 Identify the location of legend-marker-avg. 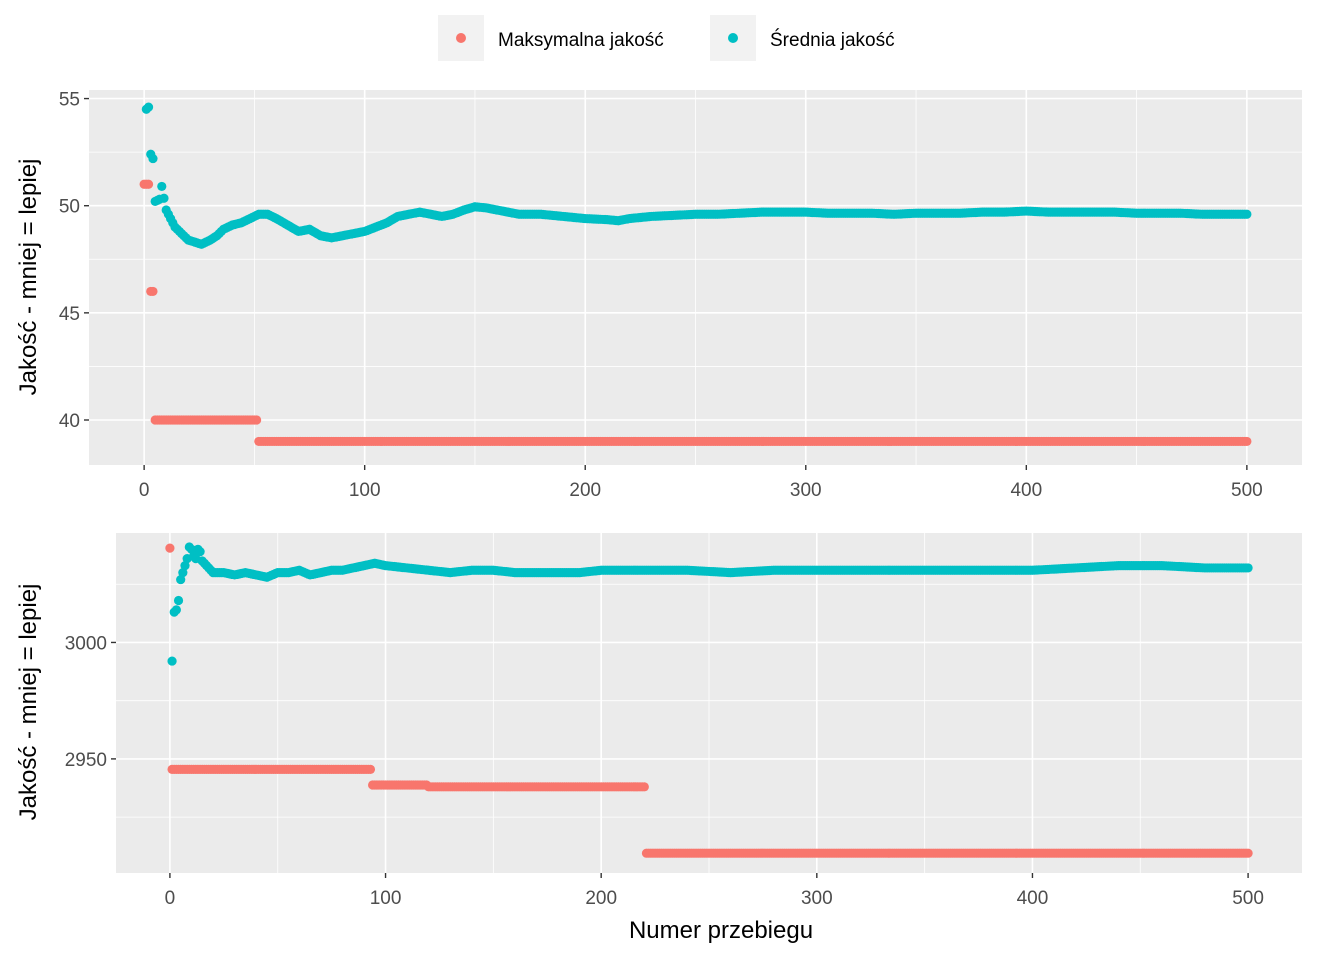
(733, 38).